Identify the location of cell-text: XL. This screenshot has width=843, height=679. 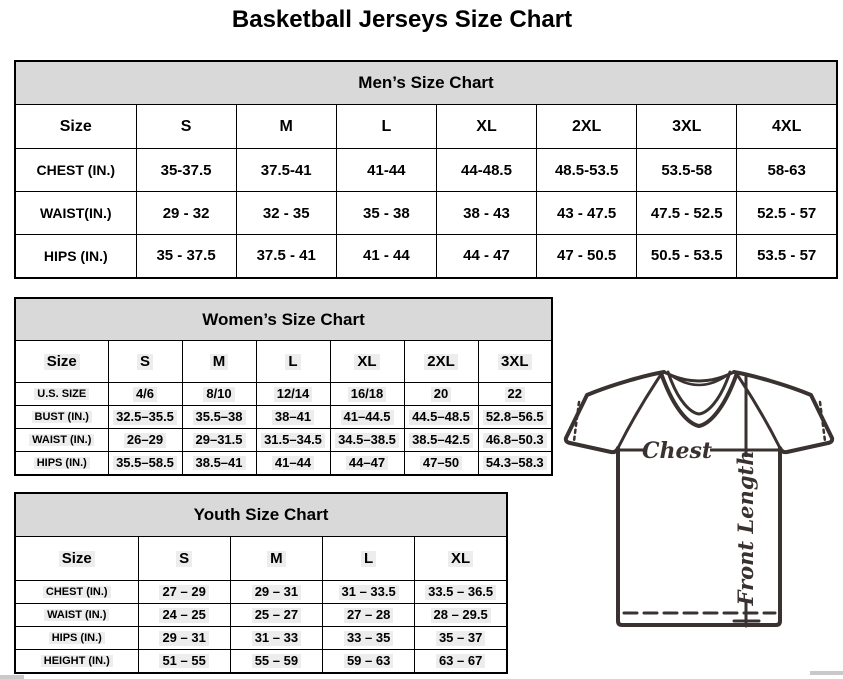
(367, 362).